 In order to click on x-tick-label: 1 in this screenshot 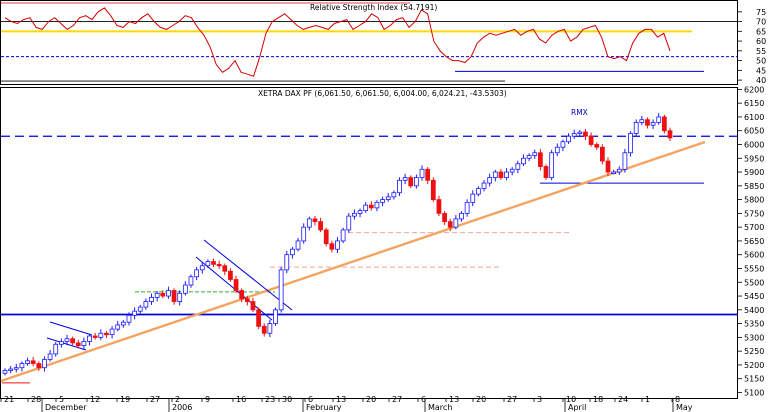, I will do `click(647, 399)`.